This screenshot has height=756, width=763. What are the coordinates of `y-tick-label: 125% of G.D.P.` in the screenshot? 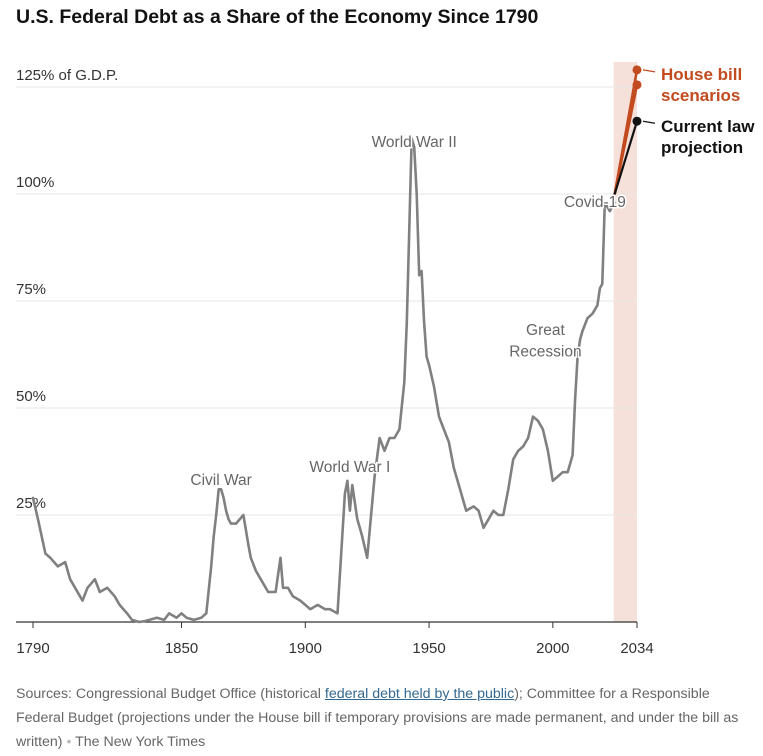 It's located at (67, 75).